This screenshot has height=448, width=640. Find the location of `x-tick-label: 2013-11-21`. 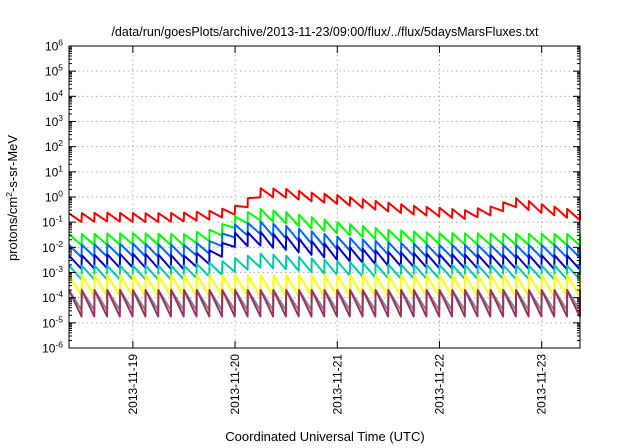

x-tick-label: 2013-11-21 is located at coordinates (337, 384).